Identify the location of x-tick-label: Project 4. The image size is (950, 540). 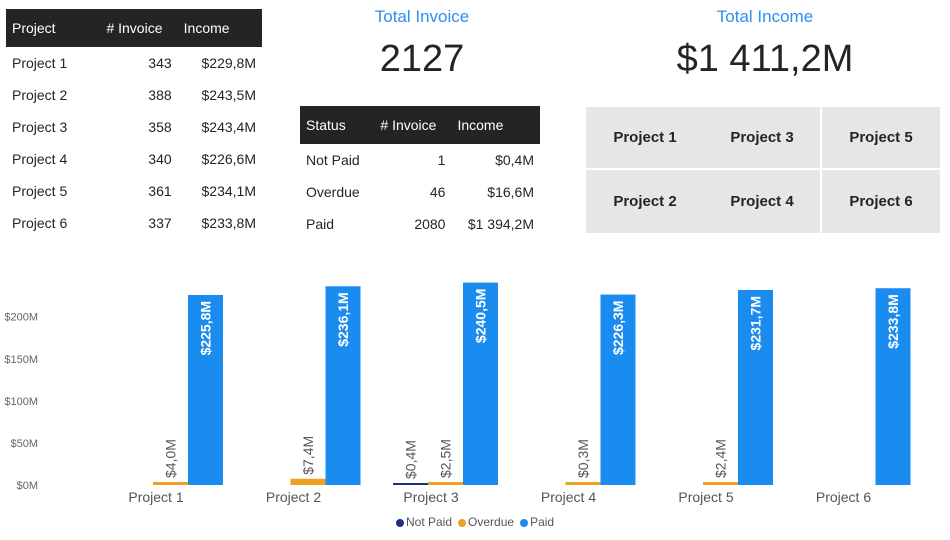
(568, 497).